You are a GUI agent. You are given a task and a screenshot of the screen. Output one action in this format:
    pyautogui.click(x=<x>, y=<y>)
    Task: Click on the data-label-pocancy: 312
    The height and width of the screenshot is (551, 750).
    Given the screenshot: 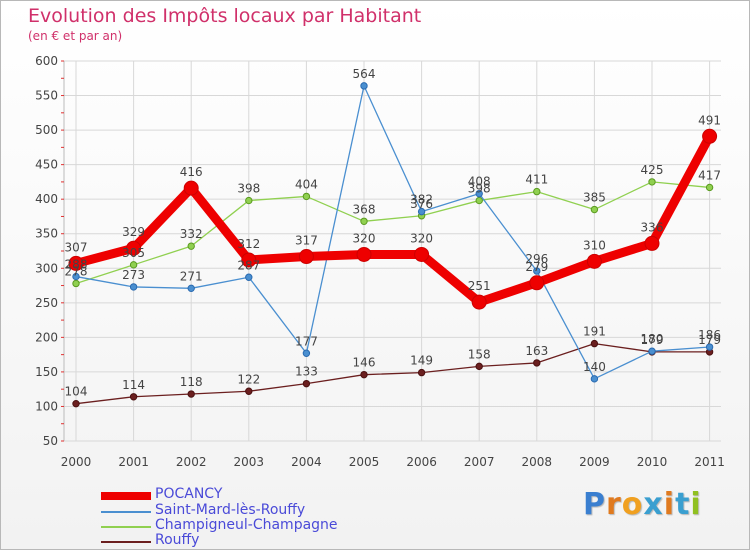 What is the action you would take?
    pyautogui.click(x=248, y=244)
    